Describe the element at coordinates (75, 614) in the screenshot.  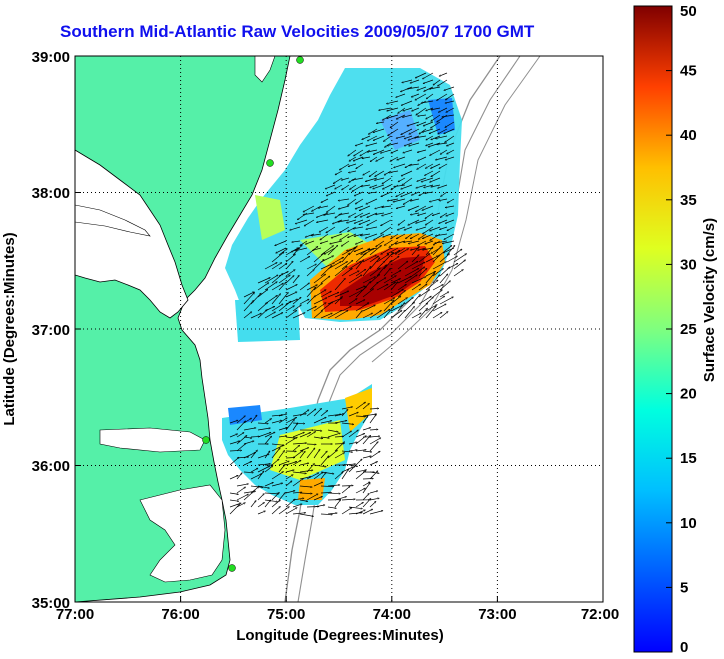
I see `x-tick-label: 77:00` at that location.